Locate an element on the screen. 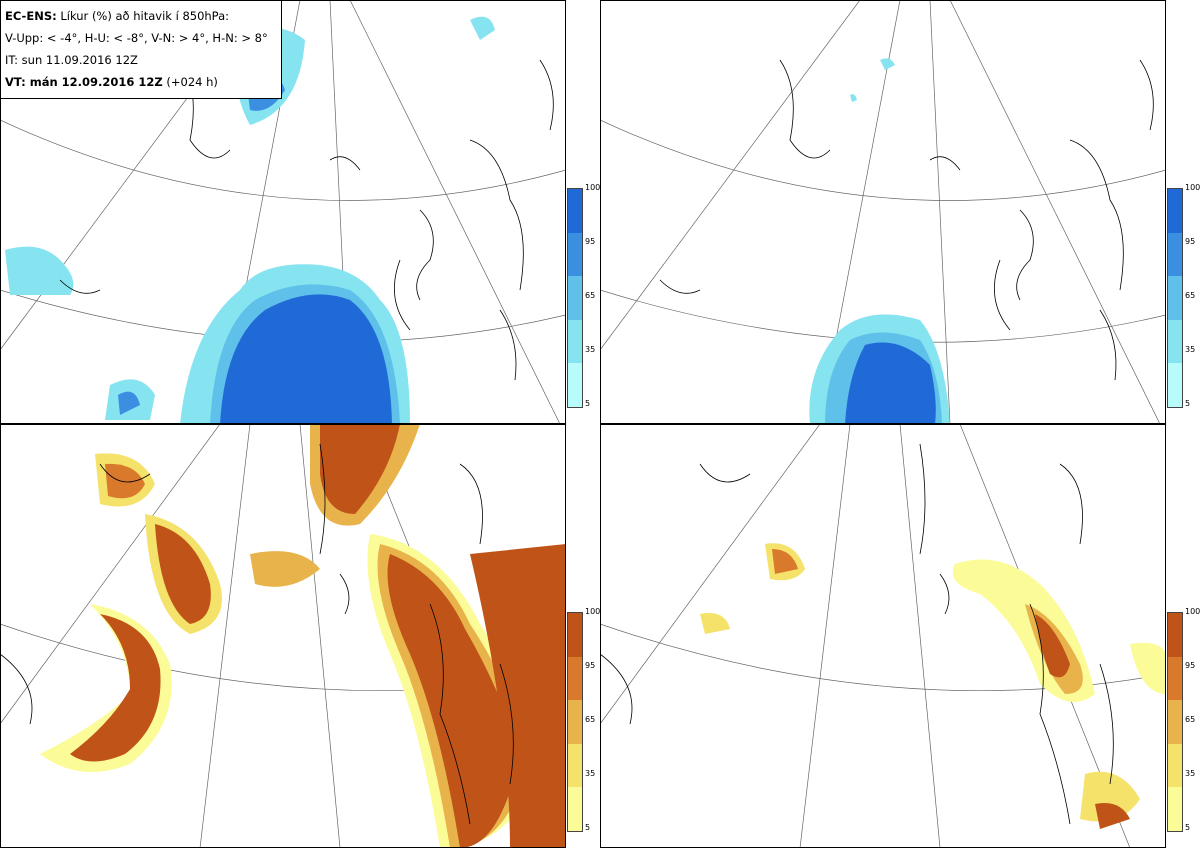  legend-lead: (+024 h) is located at coordinates (192, 82).